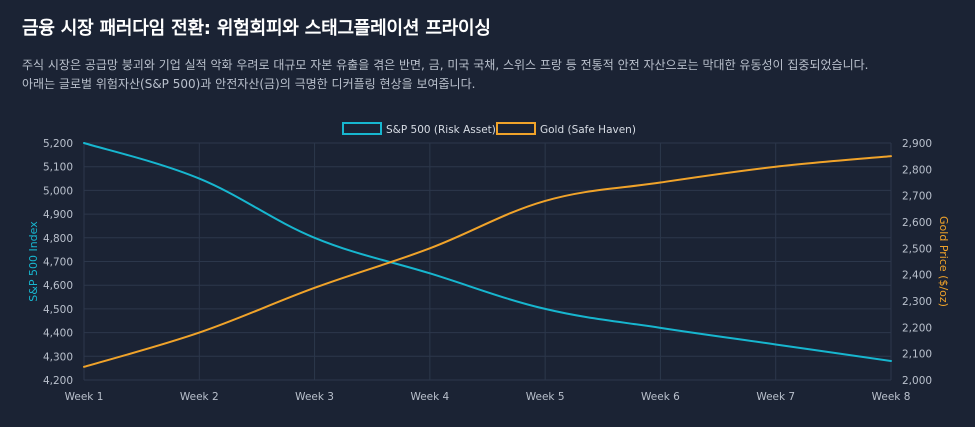 The height and width of the screenshot is (427, 975). Describe the element at coordinates (917, 144) in the screenshot. I see `right-tick-label: 2,900` at that location.